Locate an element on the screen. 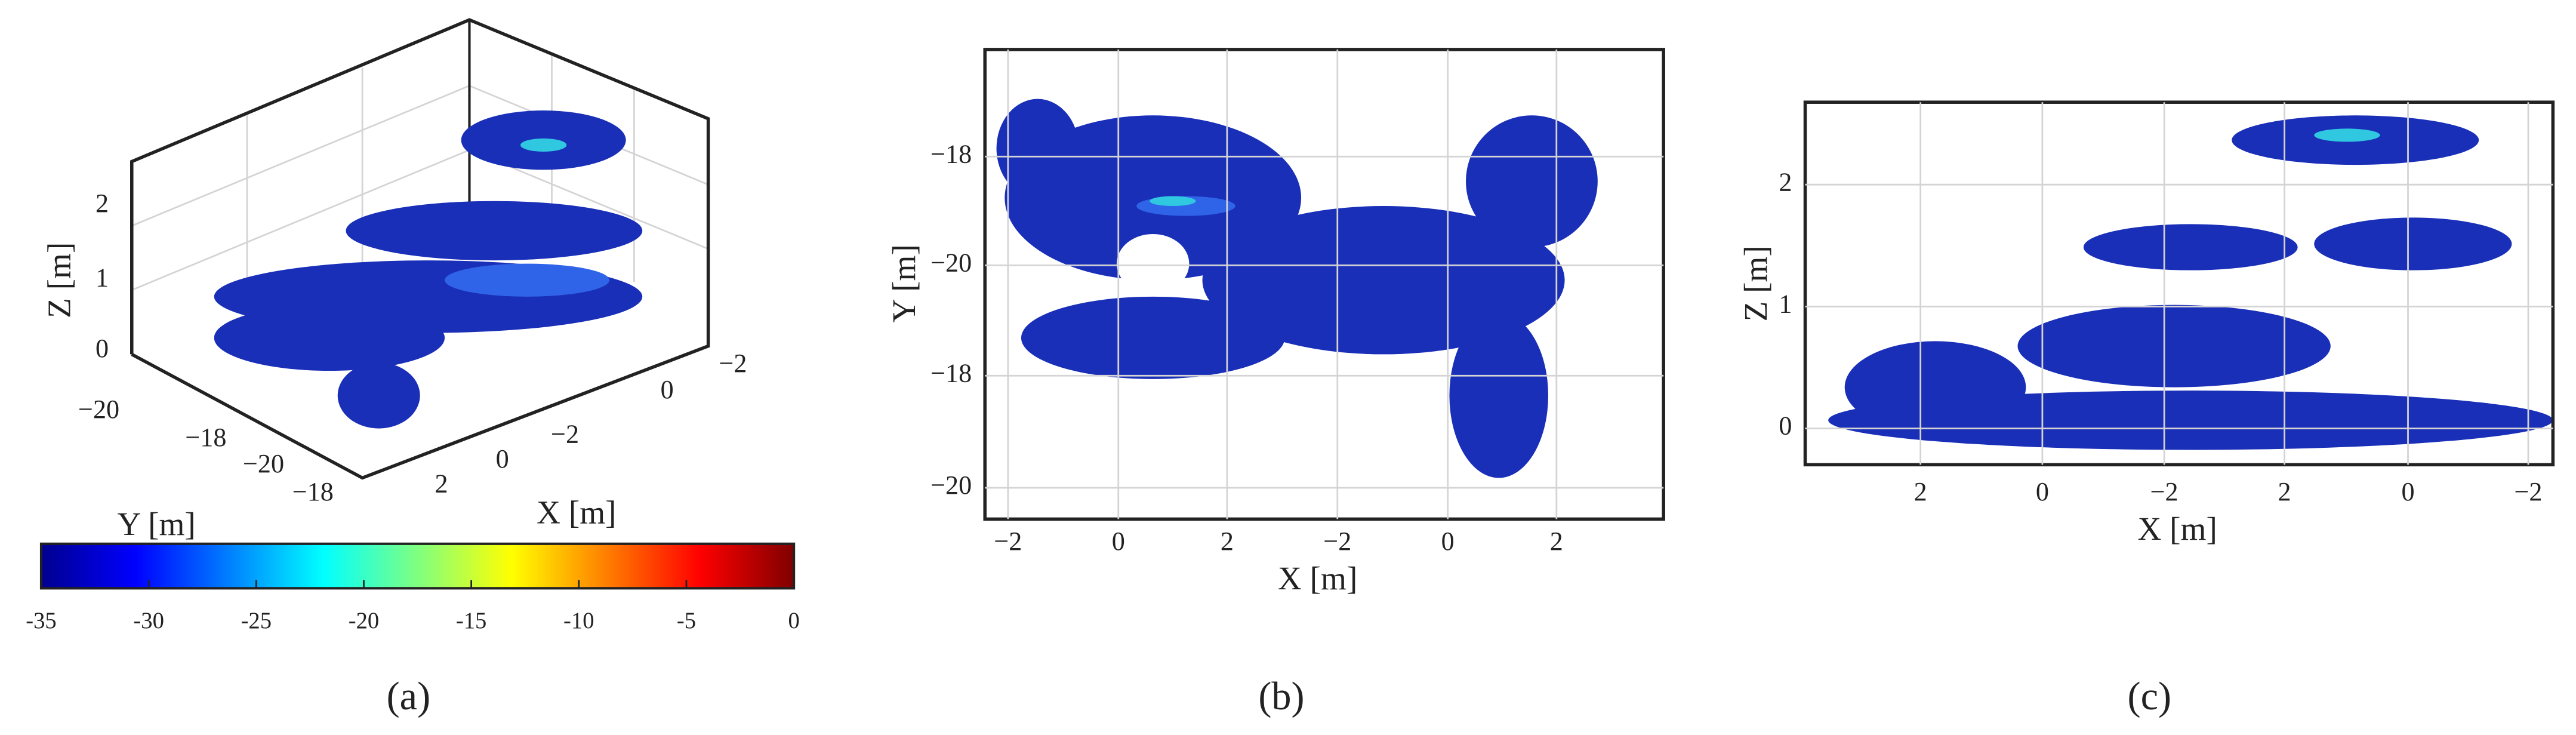 Image resolution: width=2576 pixels, height=735 pixels. panel-caption: (b) is located at coordinates (1281, 696).